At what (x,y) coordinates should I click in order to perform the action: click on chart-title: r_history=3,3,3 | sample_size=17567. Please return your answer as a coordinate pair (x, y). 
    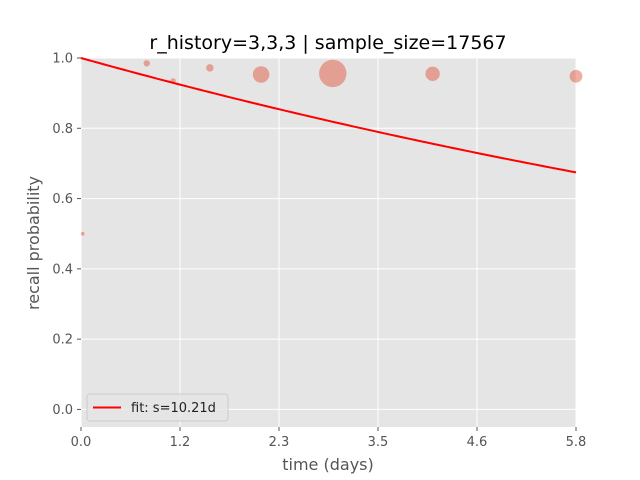
    Looking at the image, I should click on (327, 43).